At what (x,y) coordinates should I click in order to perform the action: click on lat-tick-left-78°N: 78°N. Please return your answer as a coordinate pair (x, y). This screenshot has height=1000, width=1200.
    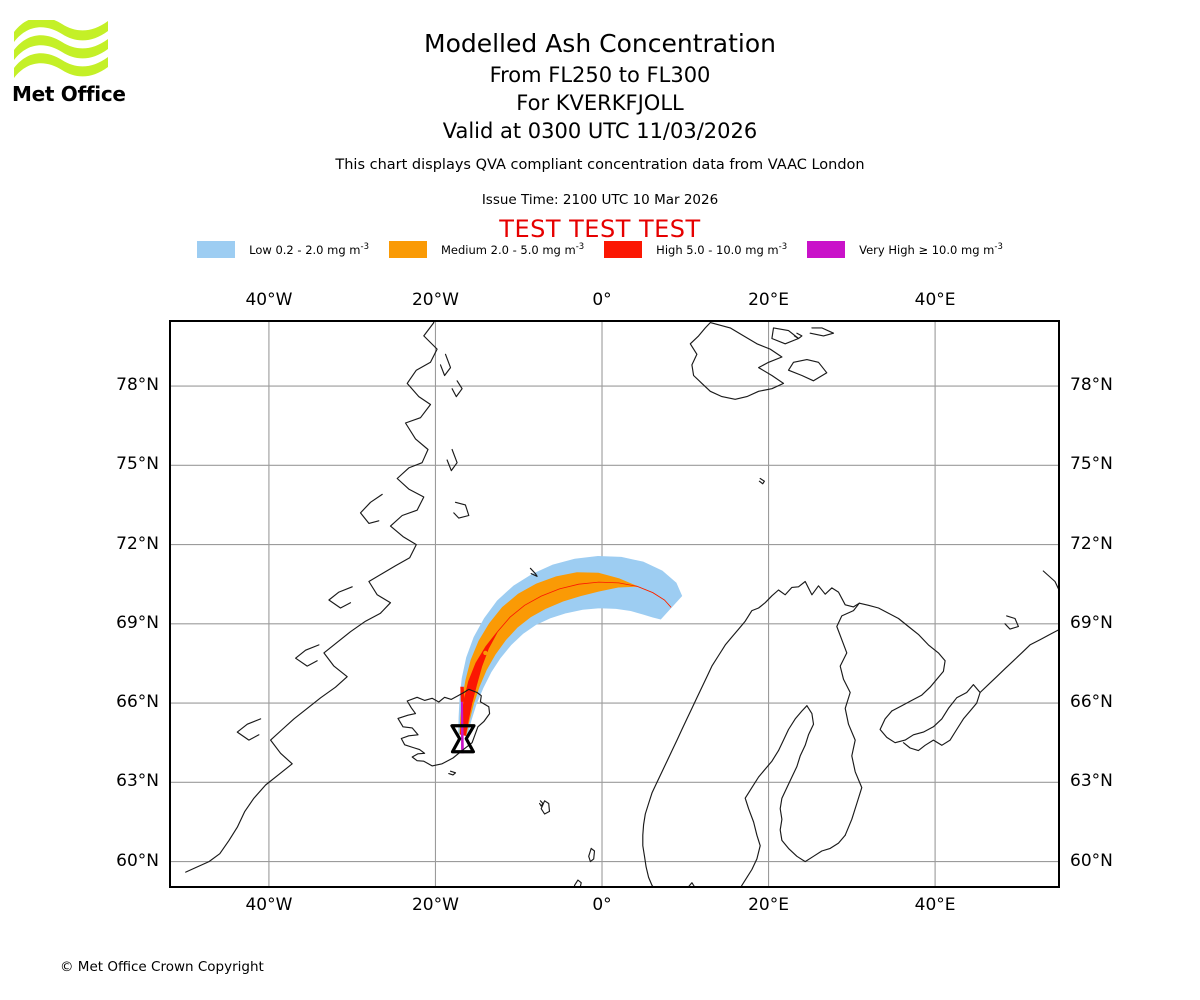
    Looking at the image, I should click on (137, 385).